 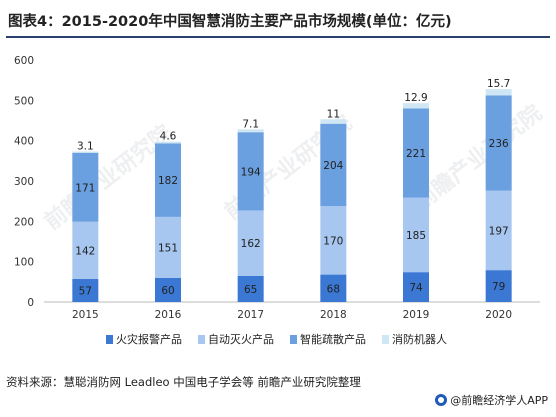 I want to click on data-label: 185, so click(x=416, y=236).